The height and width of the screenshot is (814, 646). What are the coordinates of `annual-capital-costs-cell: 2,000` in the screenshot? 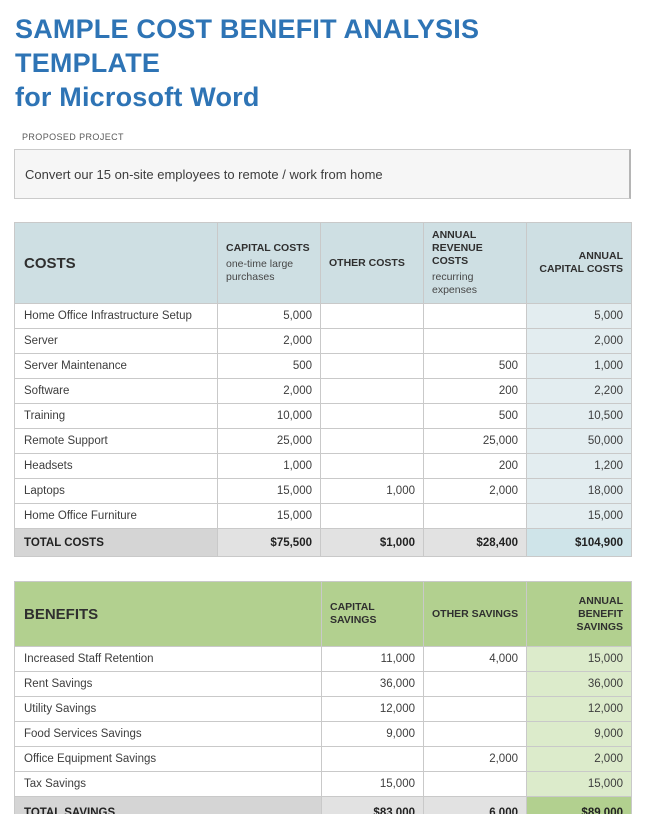 It's located at (579, 341).